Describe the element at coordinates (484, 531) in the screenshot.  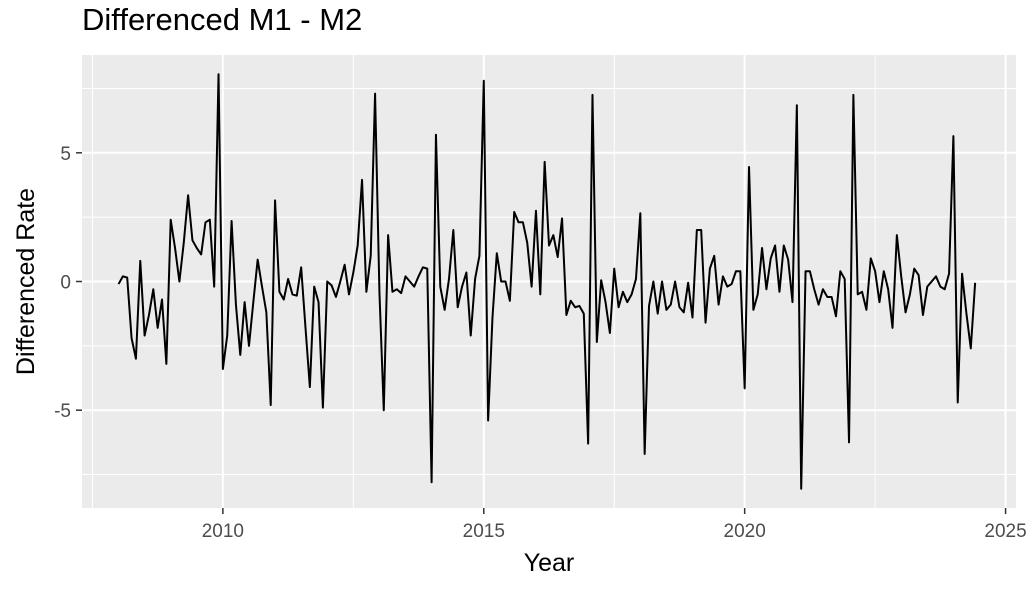
I see `x-tick-label: 2015` at that location.